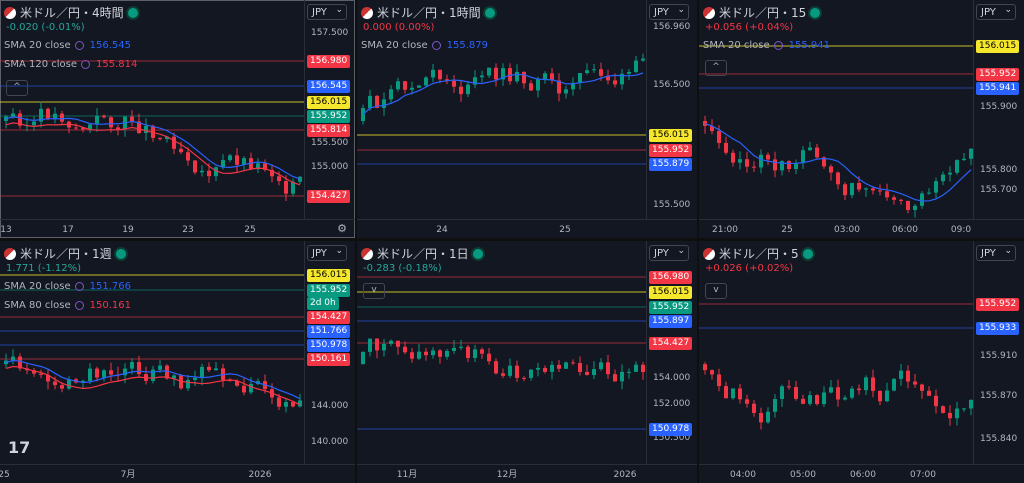 This screenshot has height=483, width=1024. Describe the element at coordinates (177, 473) in the screenshot. I see `time-axis: 25 7月 2026` at that location.